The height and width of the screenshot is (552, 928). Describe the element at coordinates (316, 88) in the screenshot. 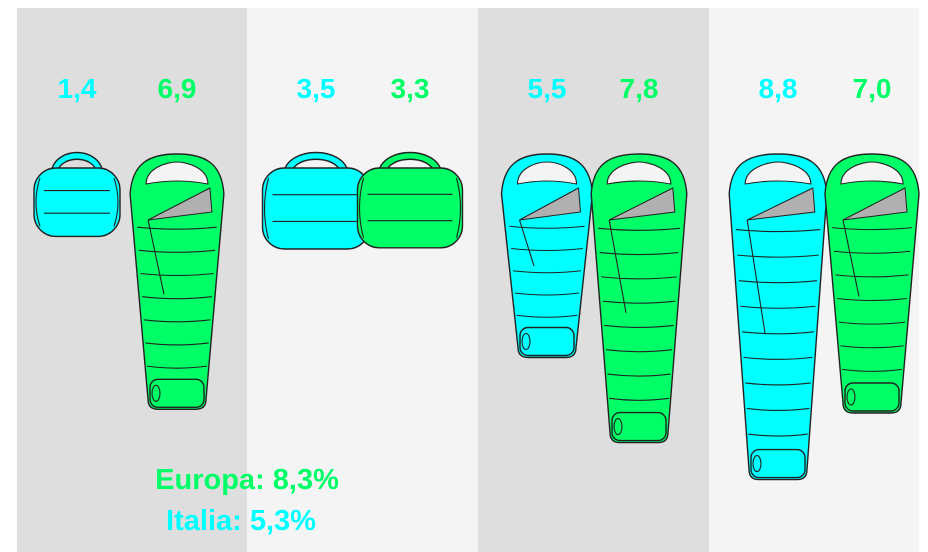

I see `value-label-italia: 3,5` at that location.